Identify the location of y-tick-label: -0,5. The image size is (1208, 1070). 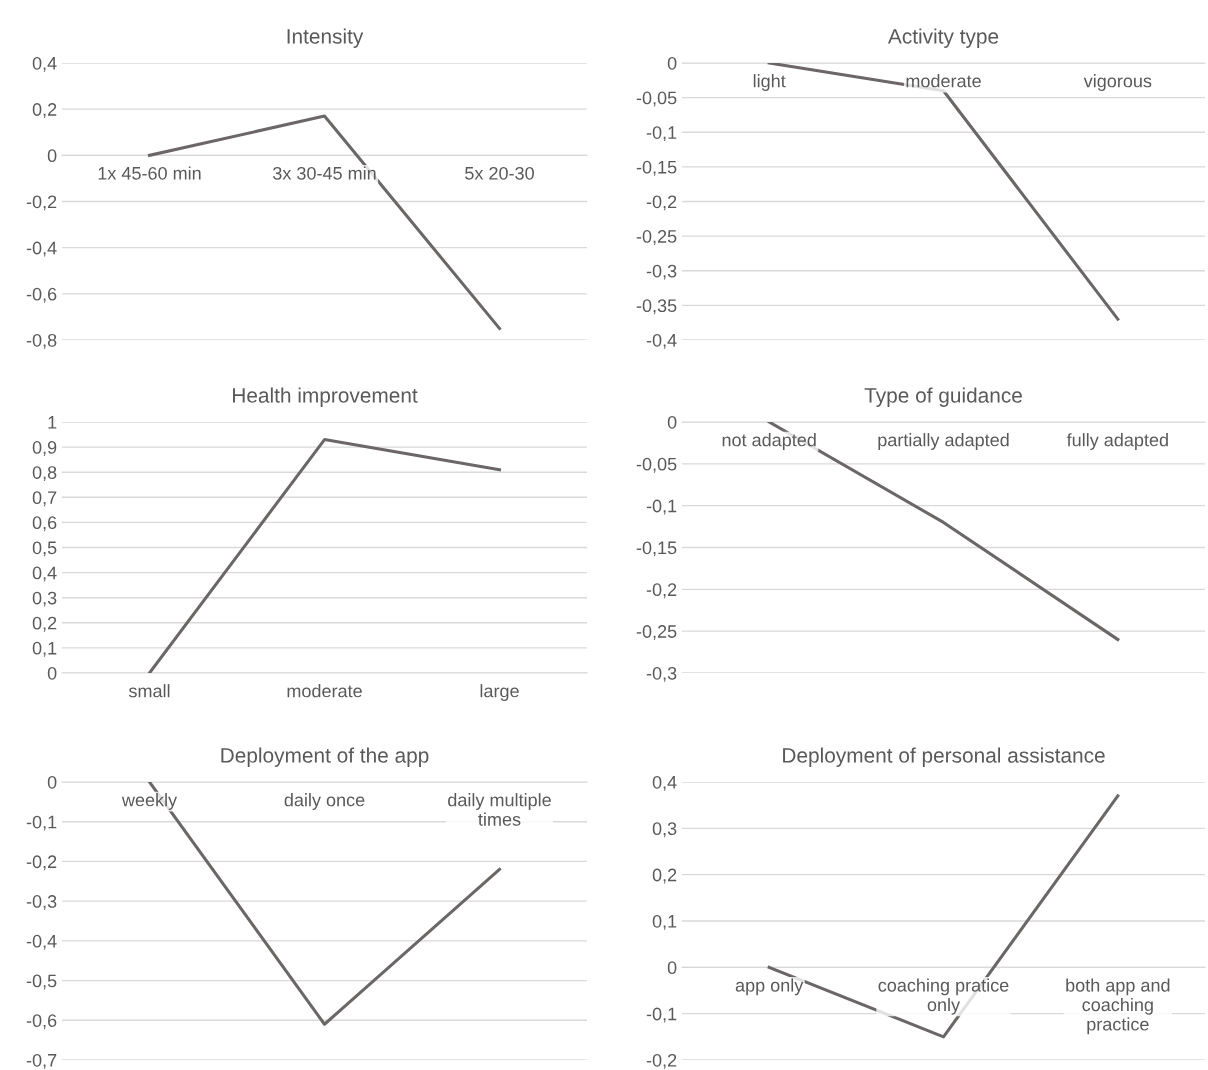
(41, 982).